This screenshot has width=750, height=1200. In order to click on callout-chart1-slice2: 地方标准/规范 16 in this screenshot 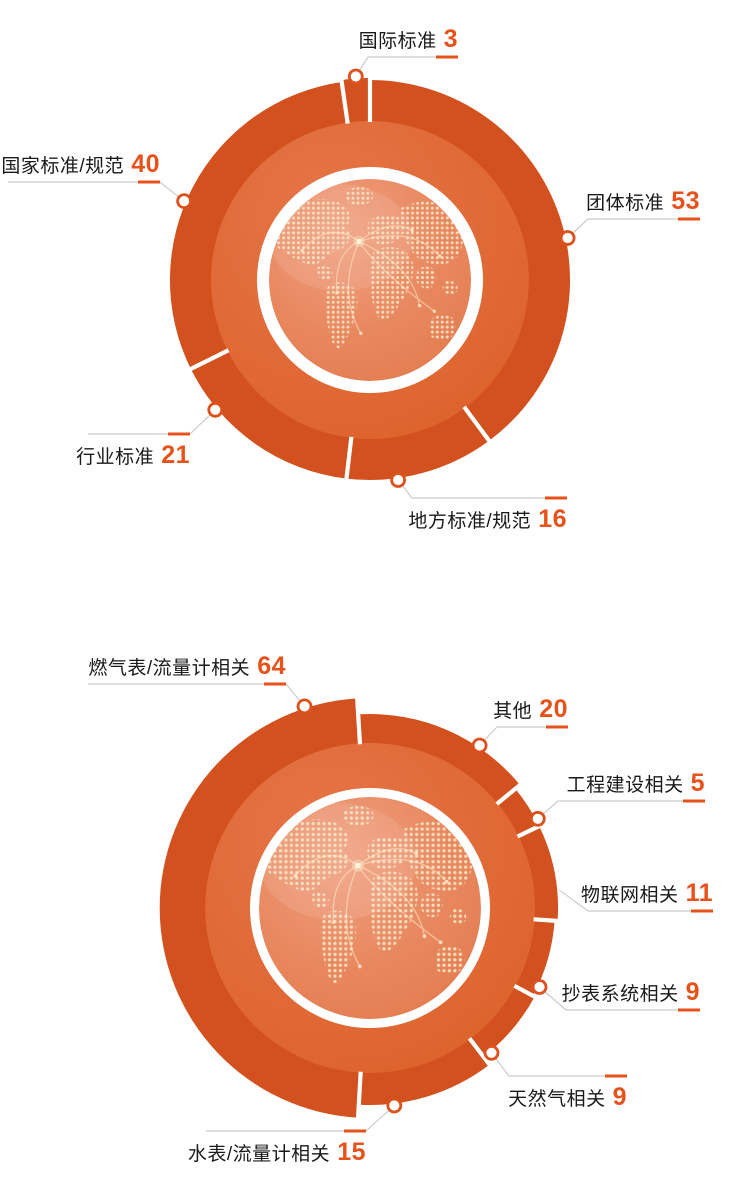, I will do `click(487, 519)`.